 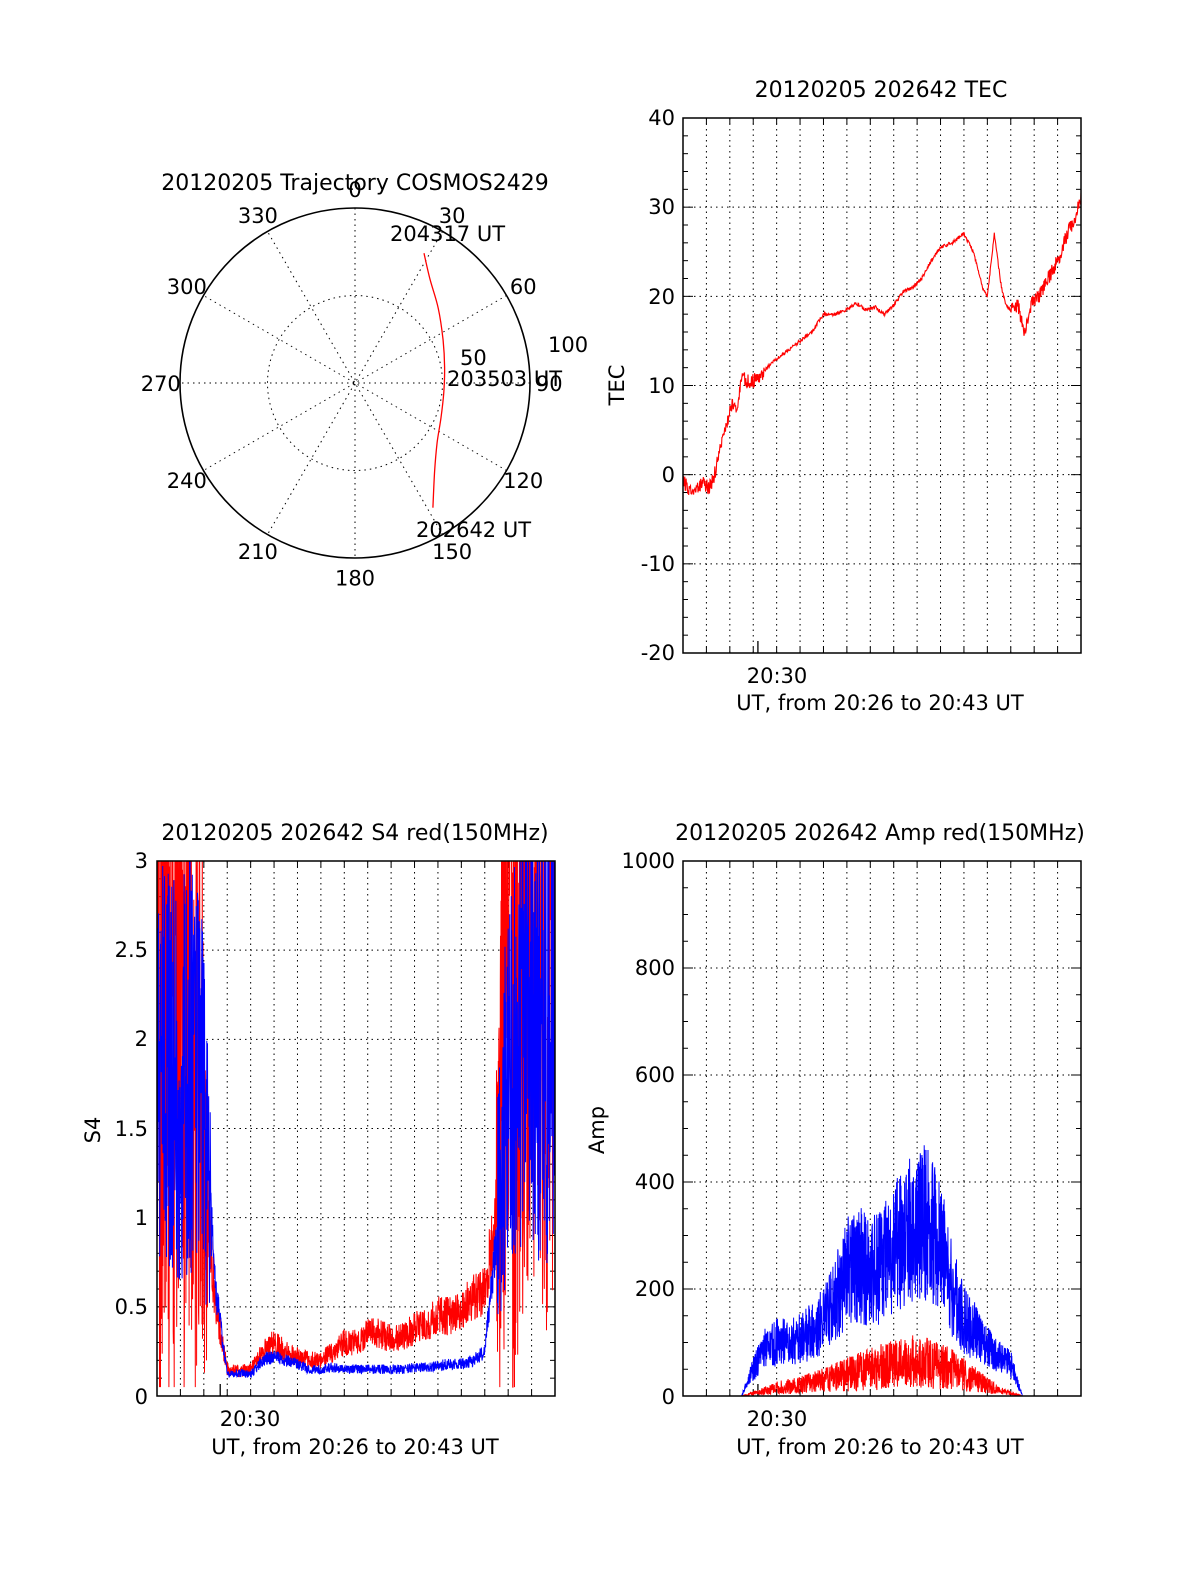 I want to click on polar-angle-label: 0, so click(x=354, y=190).